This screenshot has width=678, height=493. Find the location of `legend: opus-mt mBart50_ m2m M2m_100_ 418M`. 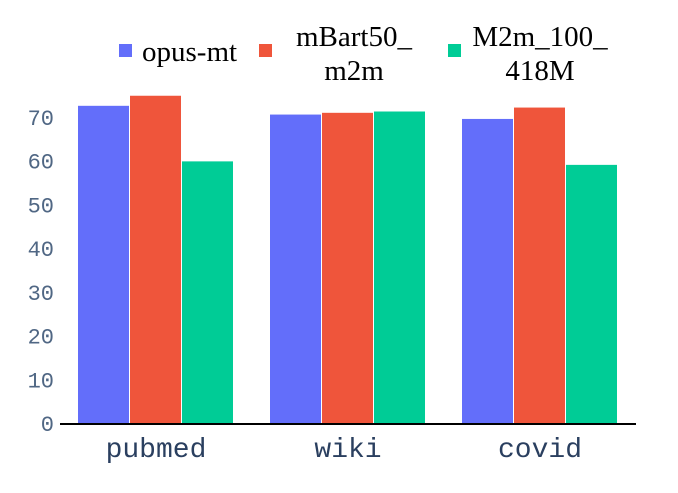

legend: opus-mt mBart50_ m2m M2m_100_ 418M is located at coordinates (363, 54).